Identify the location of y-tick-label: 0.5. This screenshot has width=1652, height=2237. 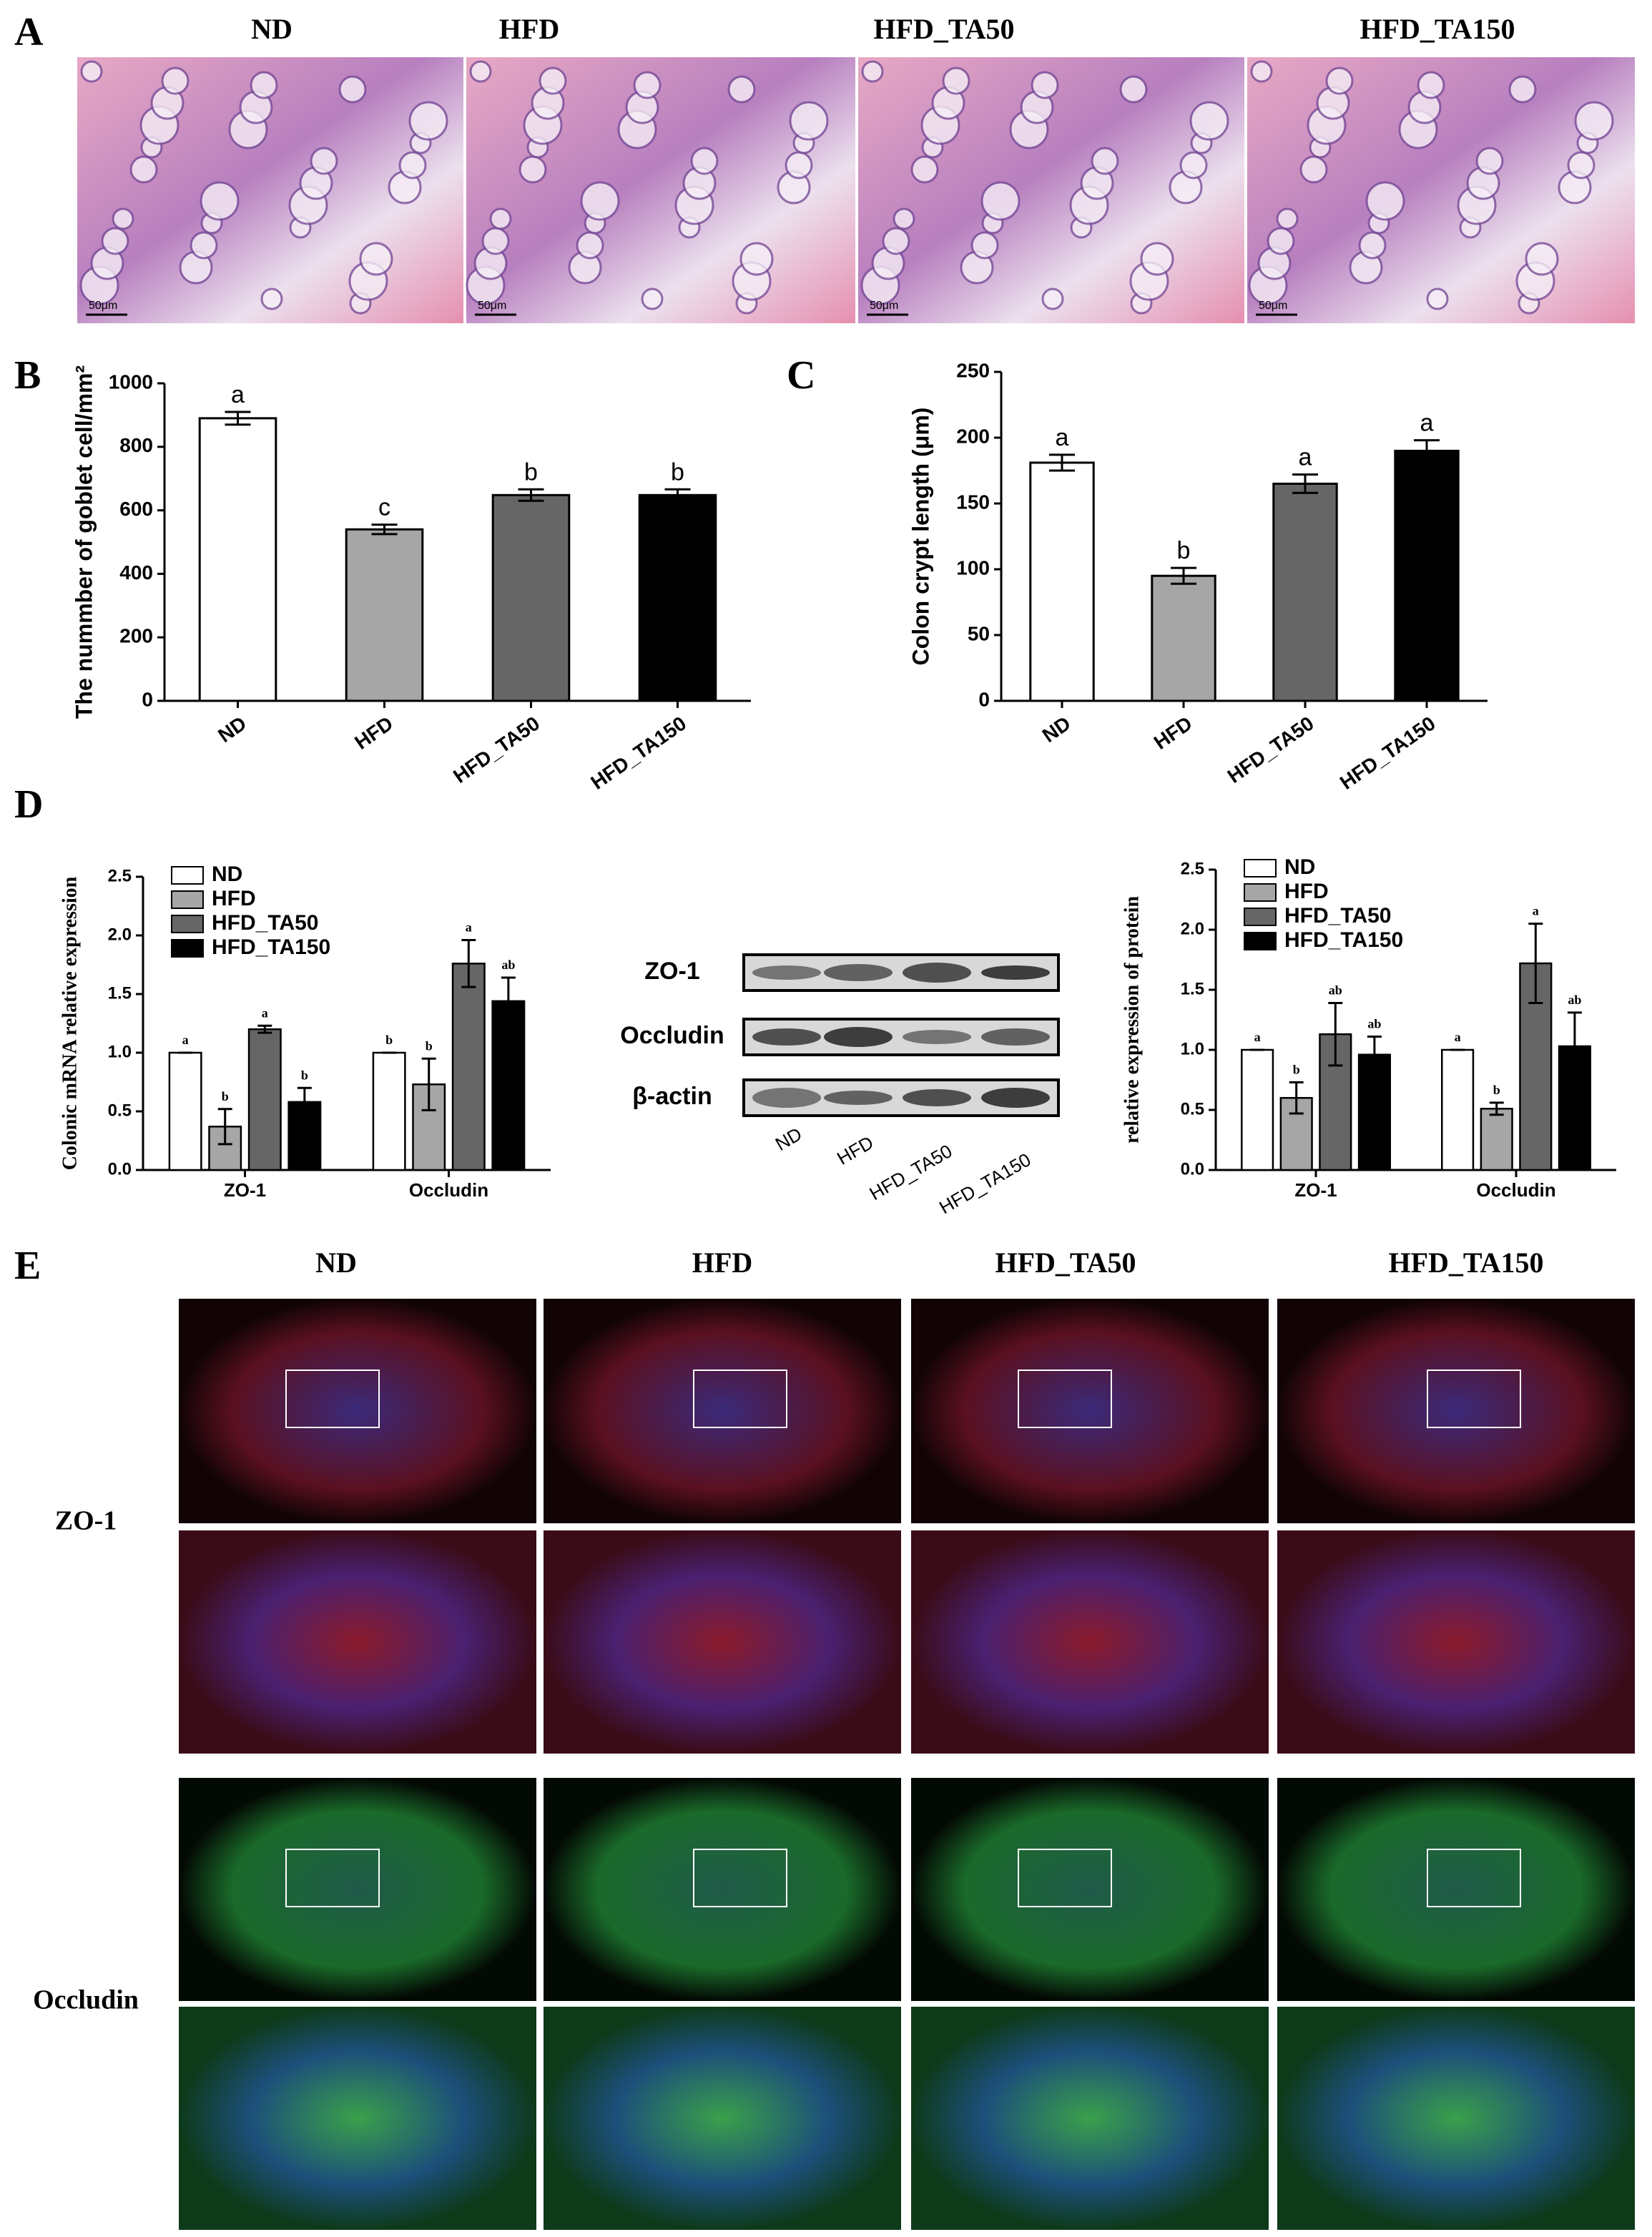
(1193, 1108).